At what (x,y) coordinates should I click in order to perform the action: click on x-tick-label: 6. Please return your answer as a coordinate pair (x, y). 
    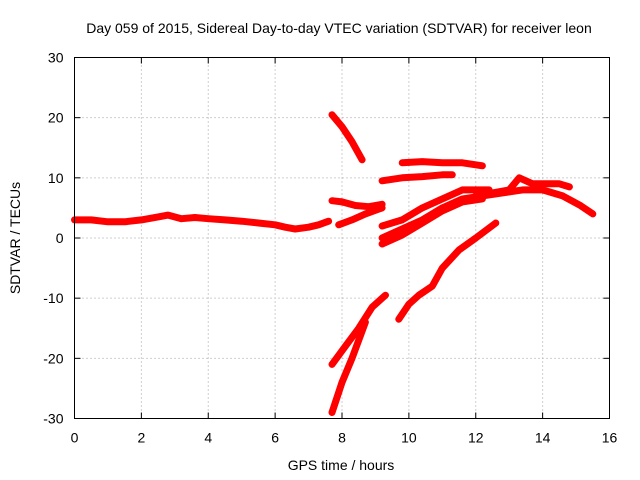
    Looking at the image, I should click on (275, 438).